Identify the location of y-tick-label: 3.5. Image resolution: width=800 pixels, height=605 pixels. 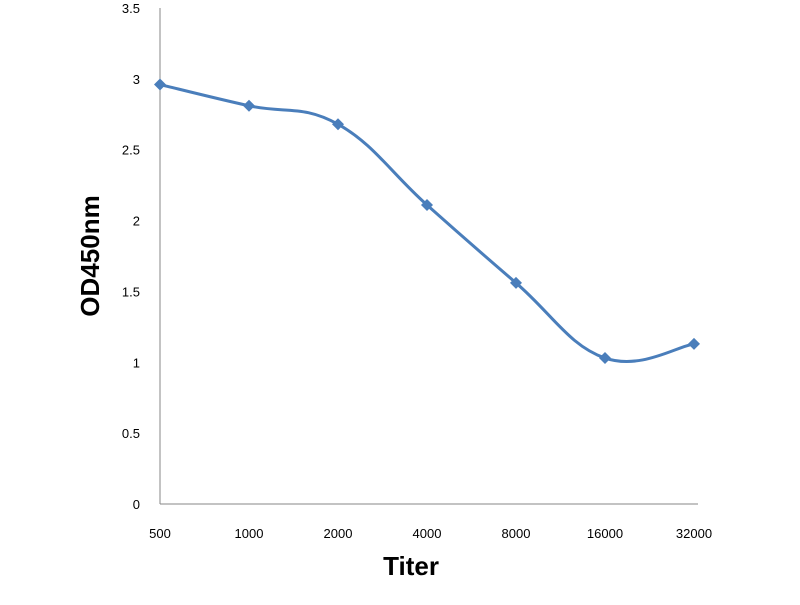
(131, 8).